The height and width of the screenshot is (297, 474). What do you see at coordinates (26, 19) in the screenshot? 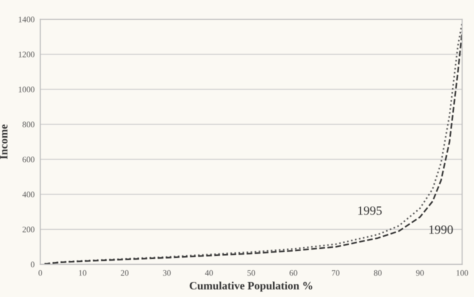
I see `y-tick-label: 1400` at bounding box center [26, 19].